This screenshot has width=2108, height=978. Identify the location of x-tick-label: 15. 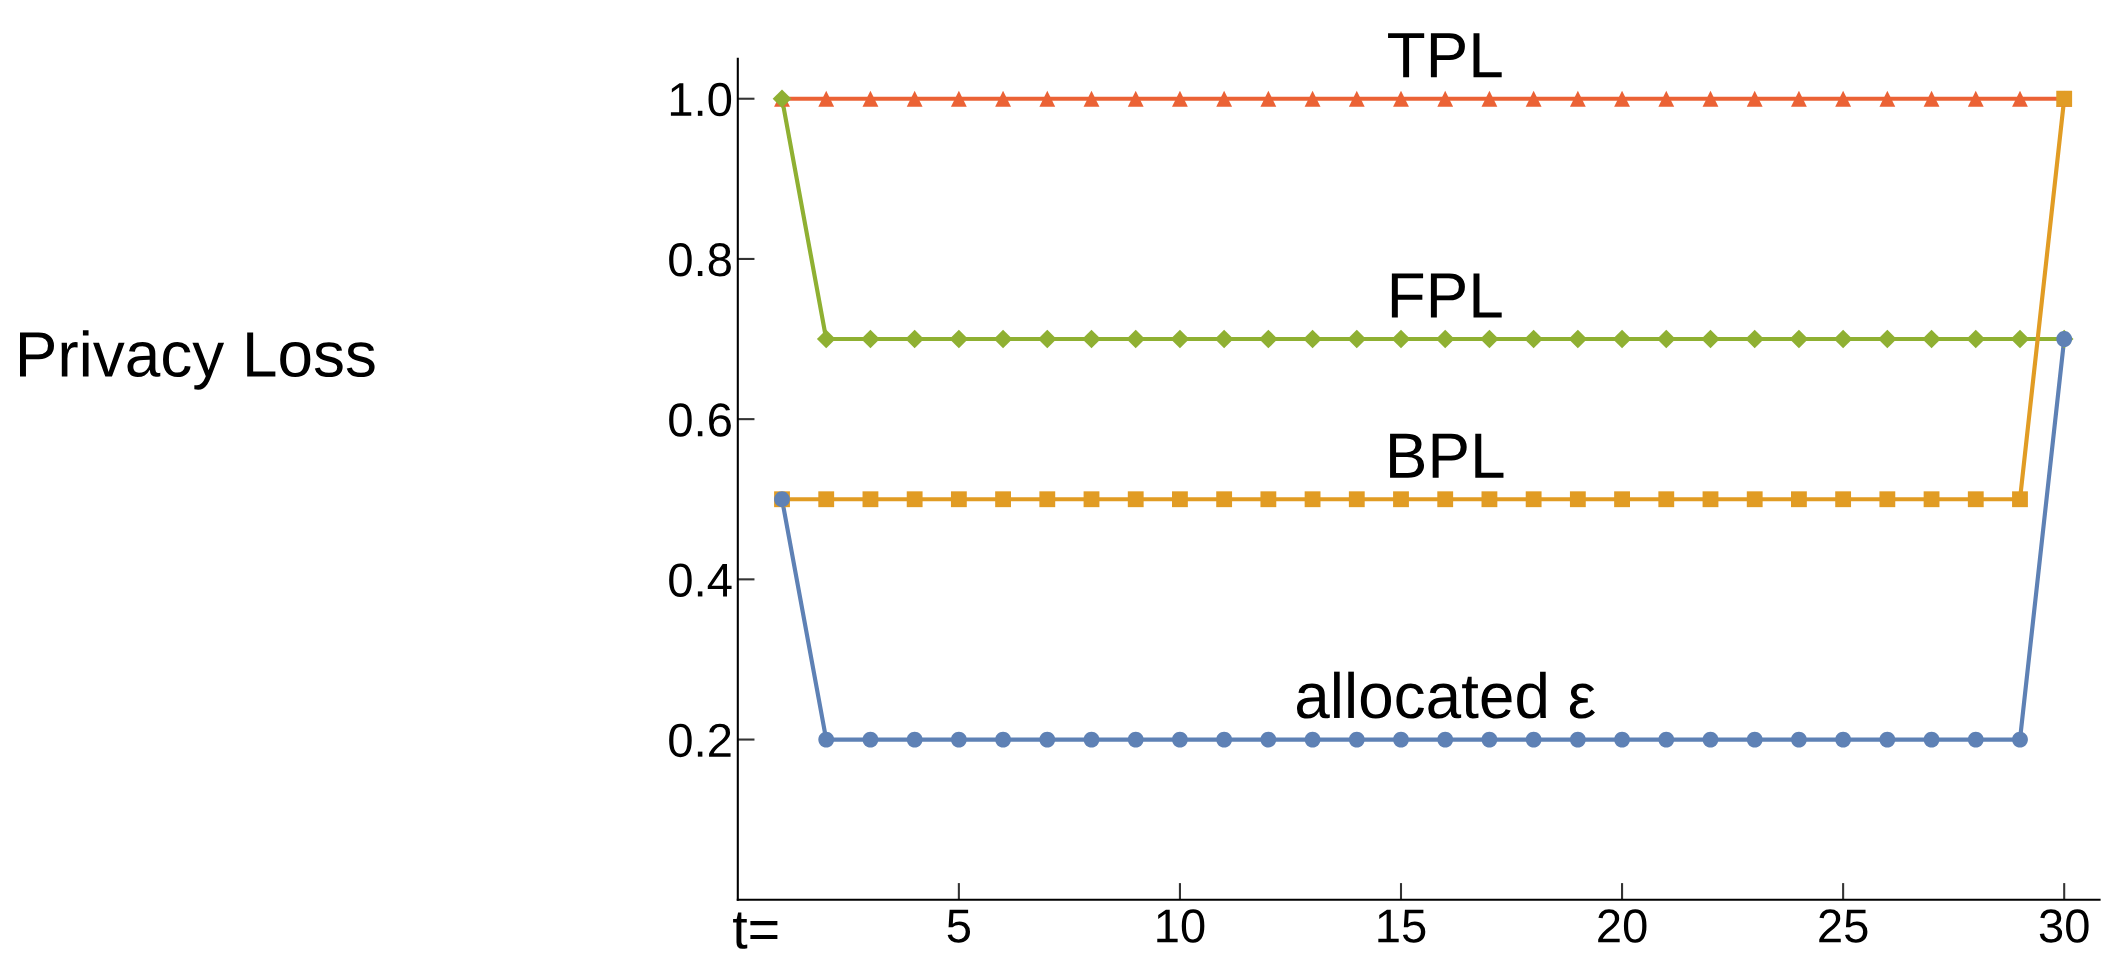
(1402, 926).